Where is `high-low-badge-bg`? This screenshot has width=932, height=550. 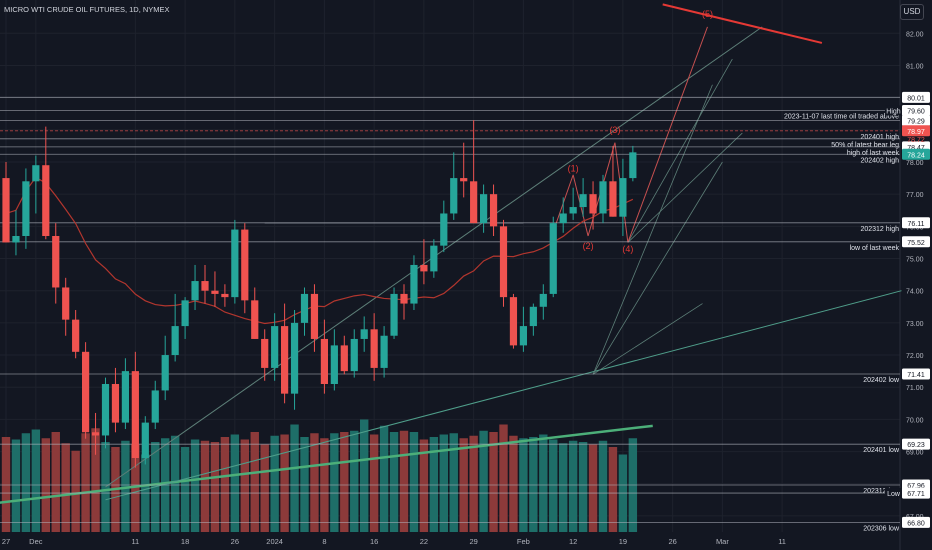
high-low-badge-bg is located at coordinates (893, 493).